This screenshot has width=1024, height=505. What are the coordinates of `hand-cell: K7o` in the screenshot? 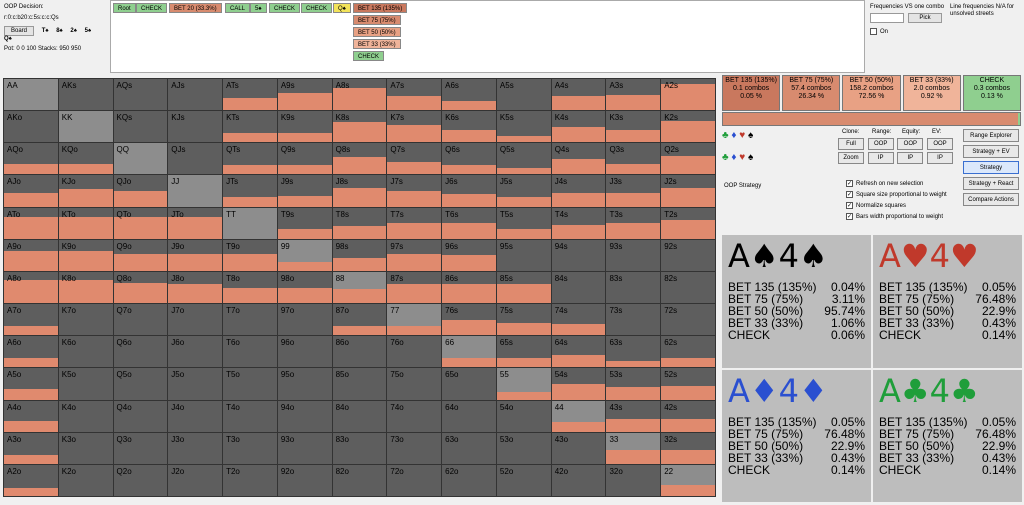 It's located at (85, 320).